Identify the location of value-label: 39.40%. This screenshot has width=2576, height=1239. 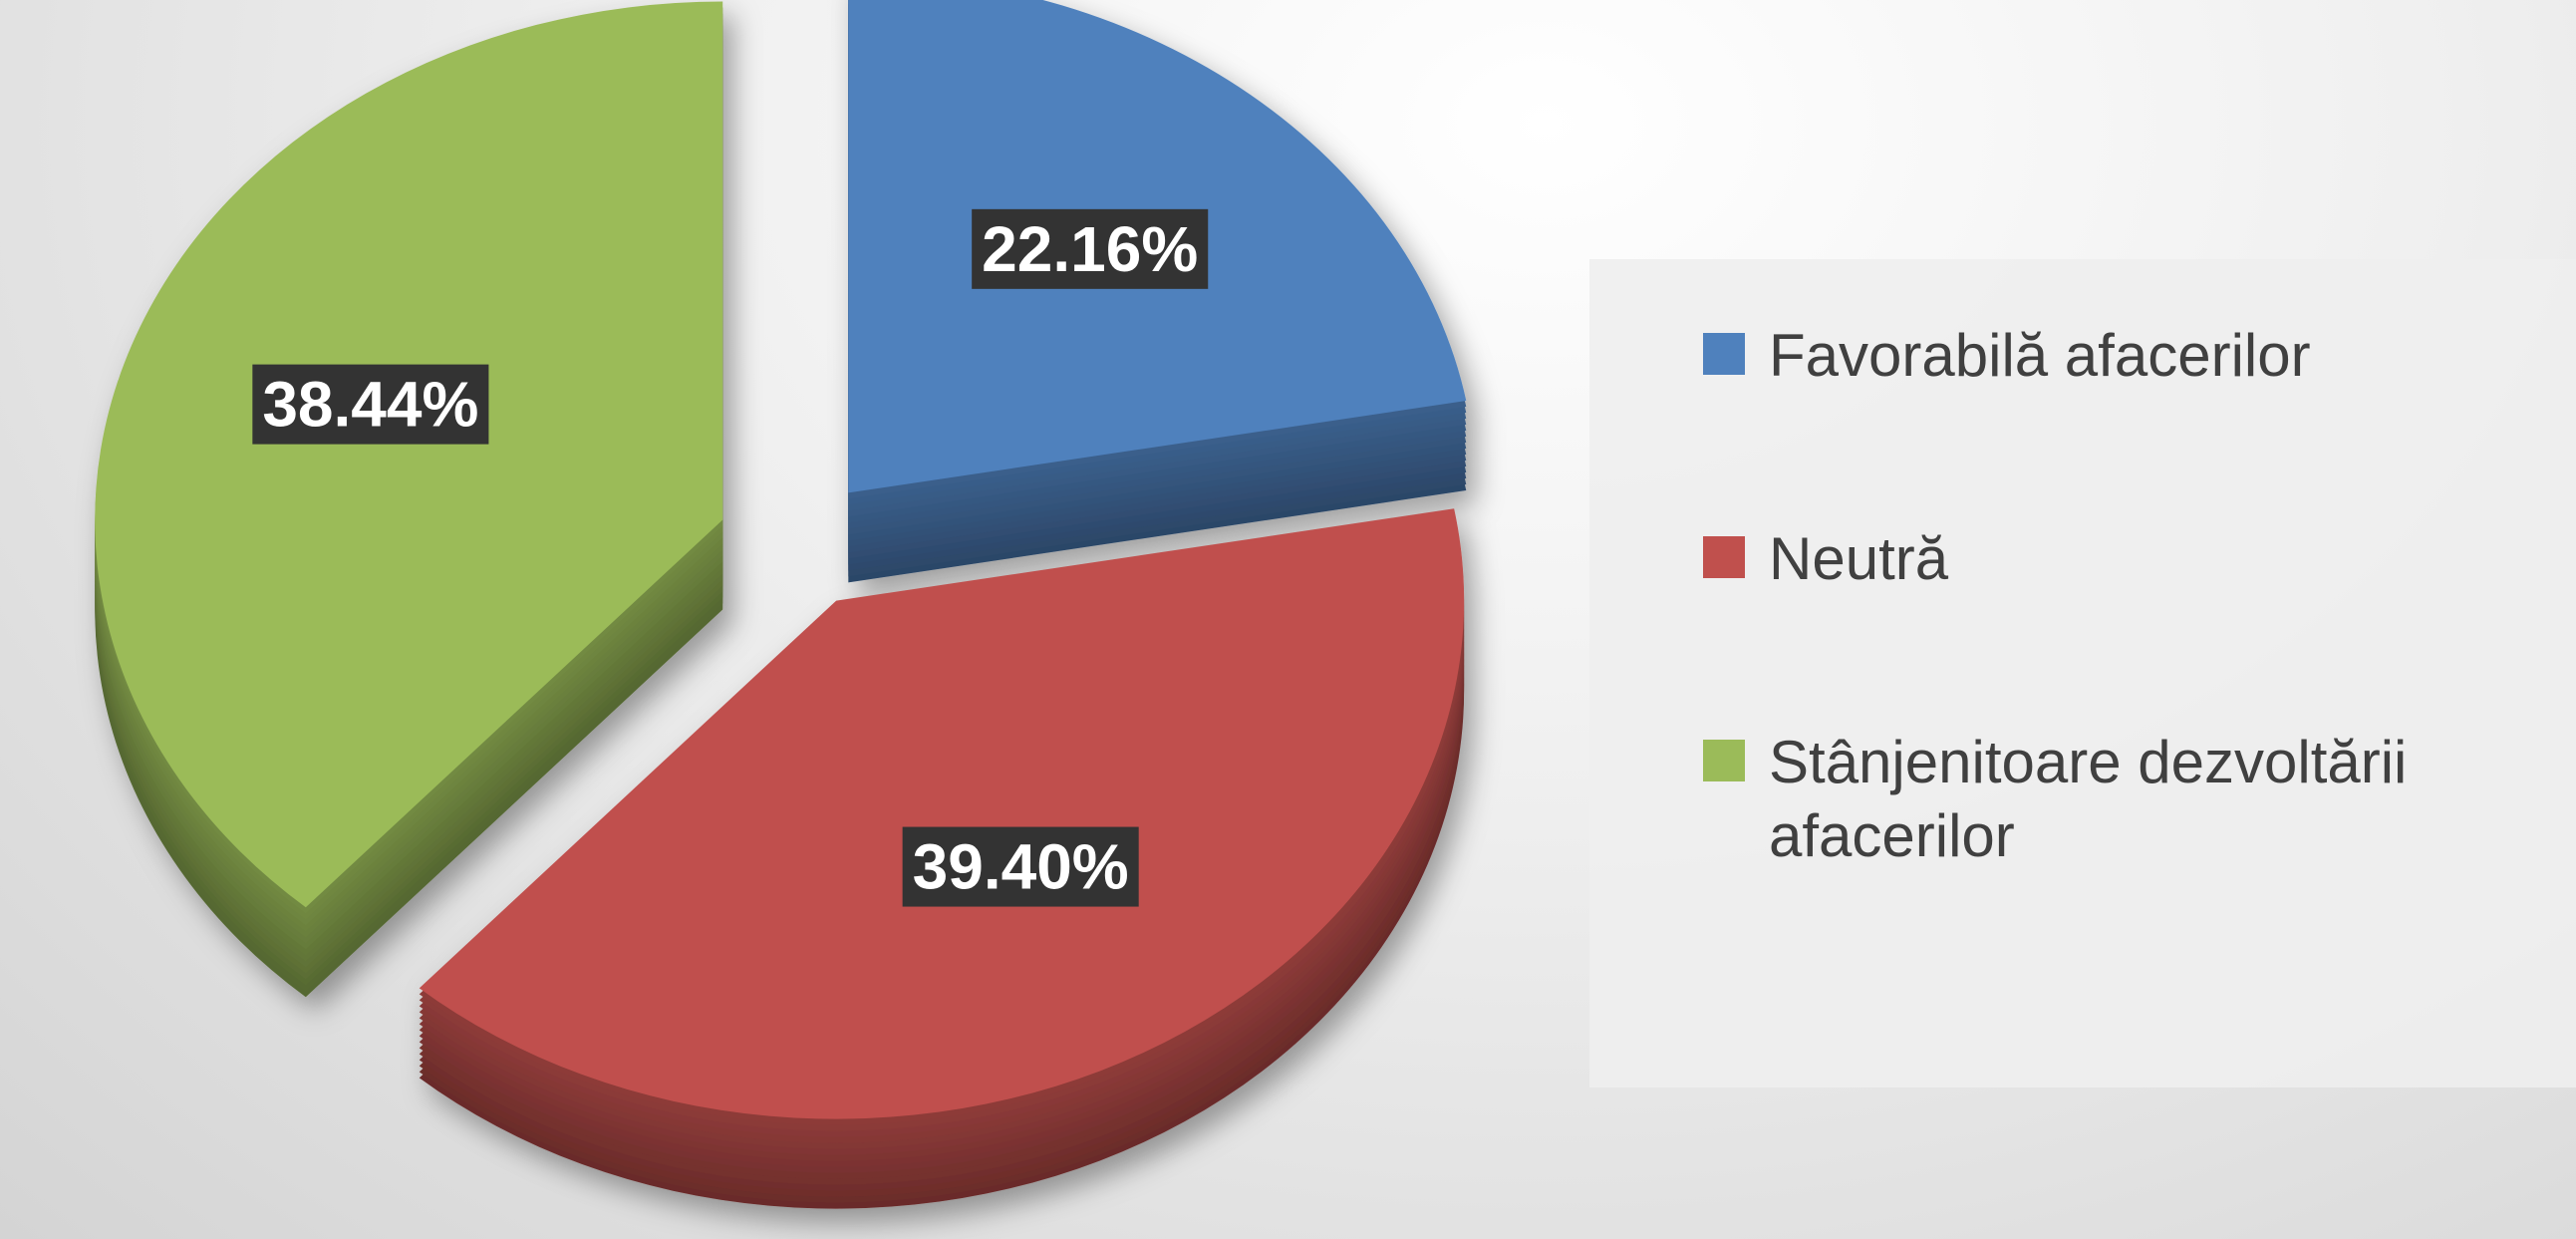
(1021, 867).